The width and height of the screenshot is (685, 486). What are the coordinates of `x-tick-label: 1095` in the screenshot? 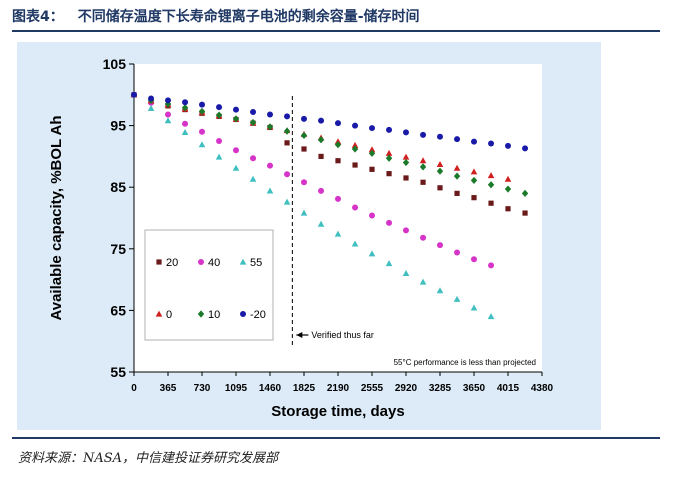 It's located at (236, 388).